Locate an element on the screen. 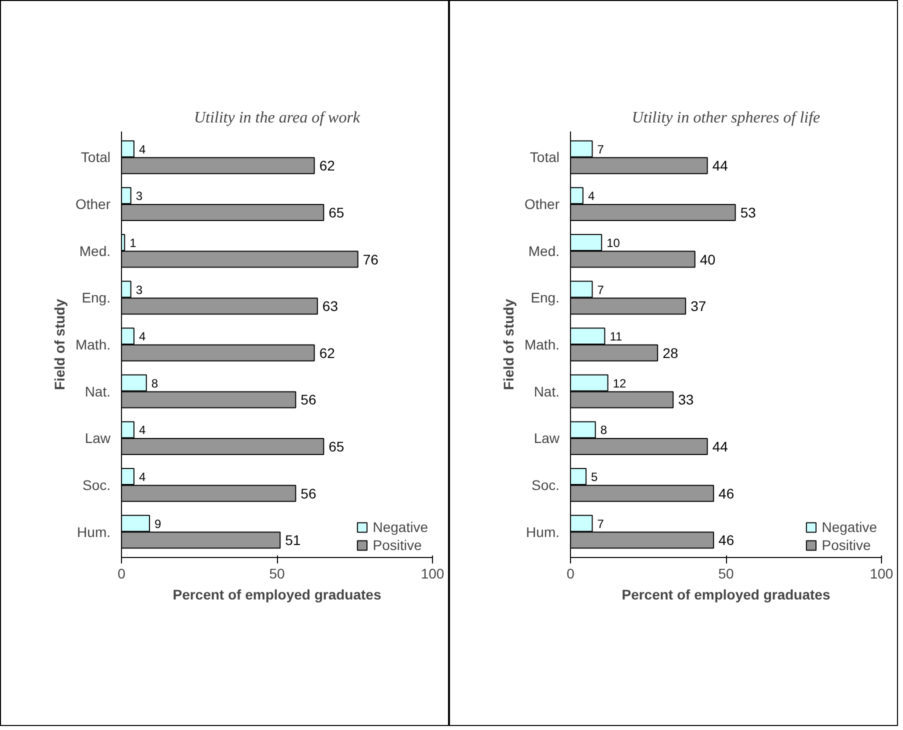 This screenshot has height=730, width=903. data-label: 1 is located at coordinates (133, 243).